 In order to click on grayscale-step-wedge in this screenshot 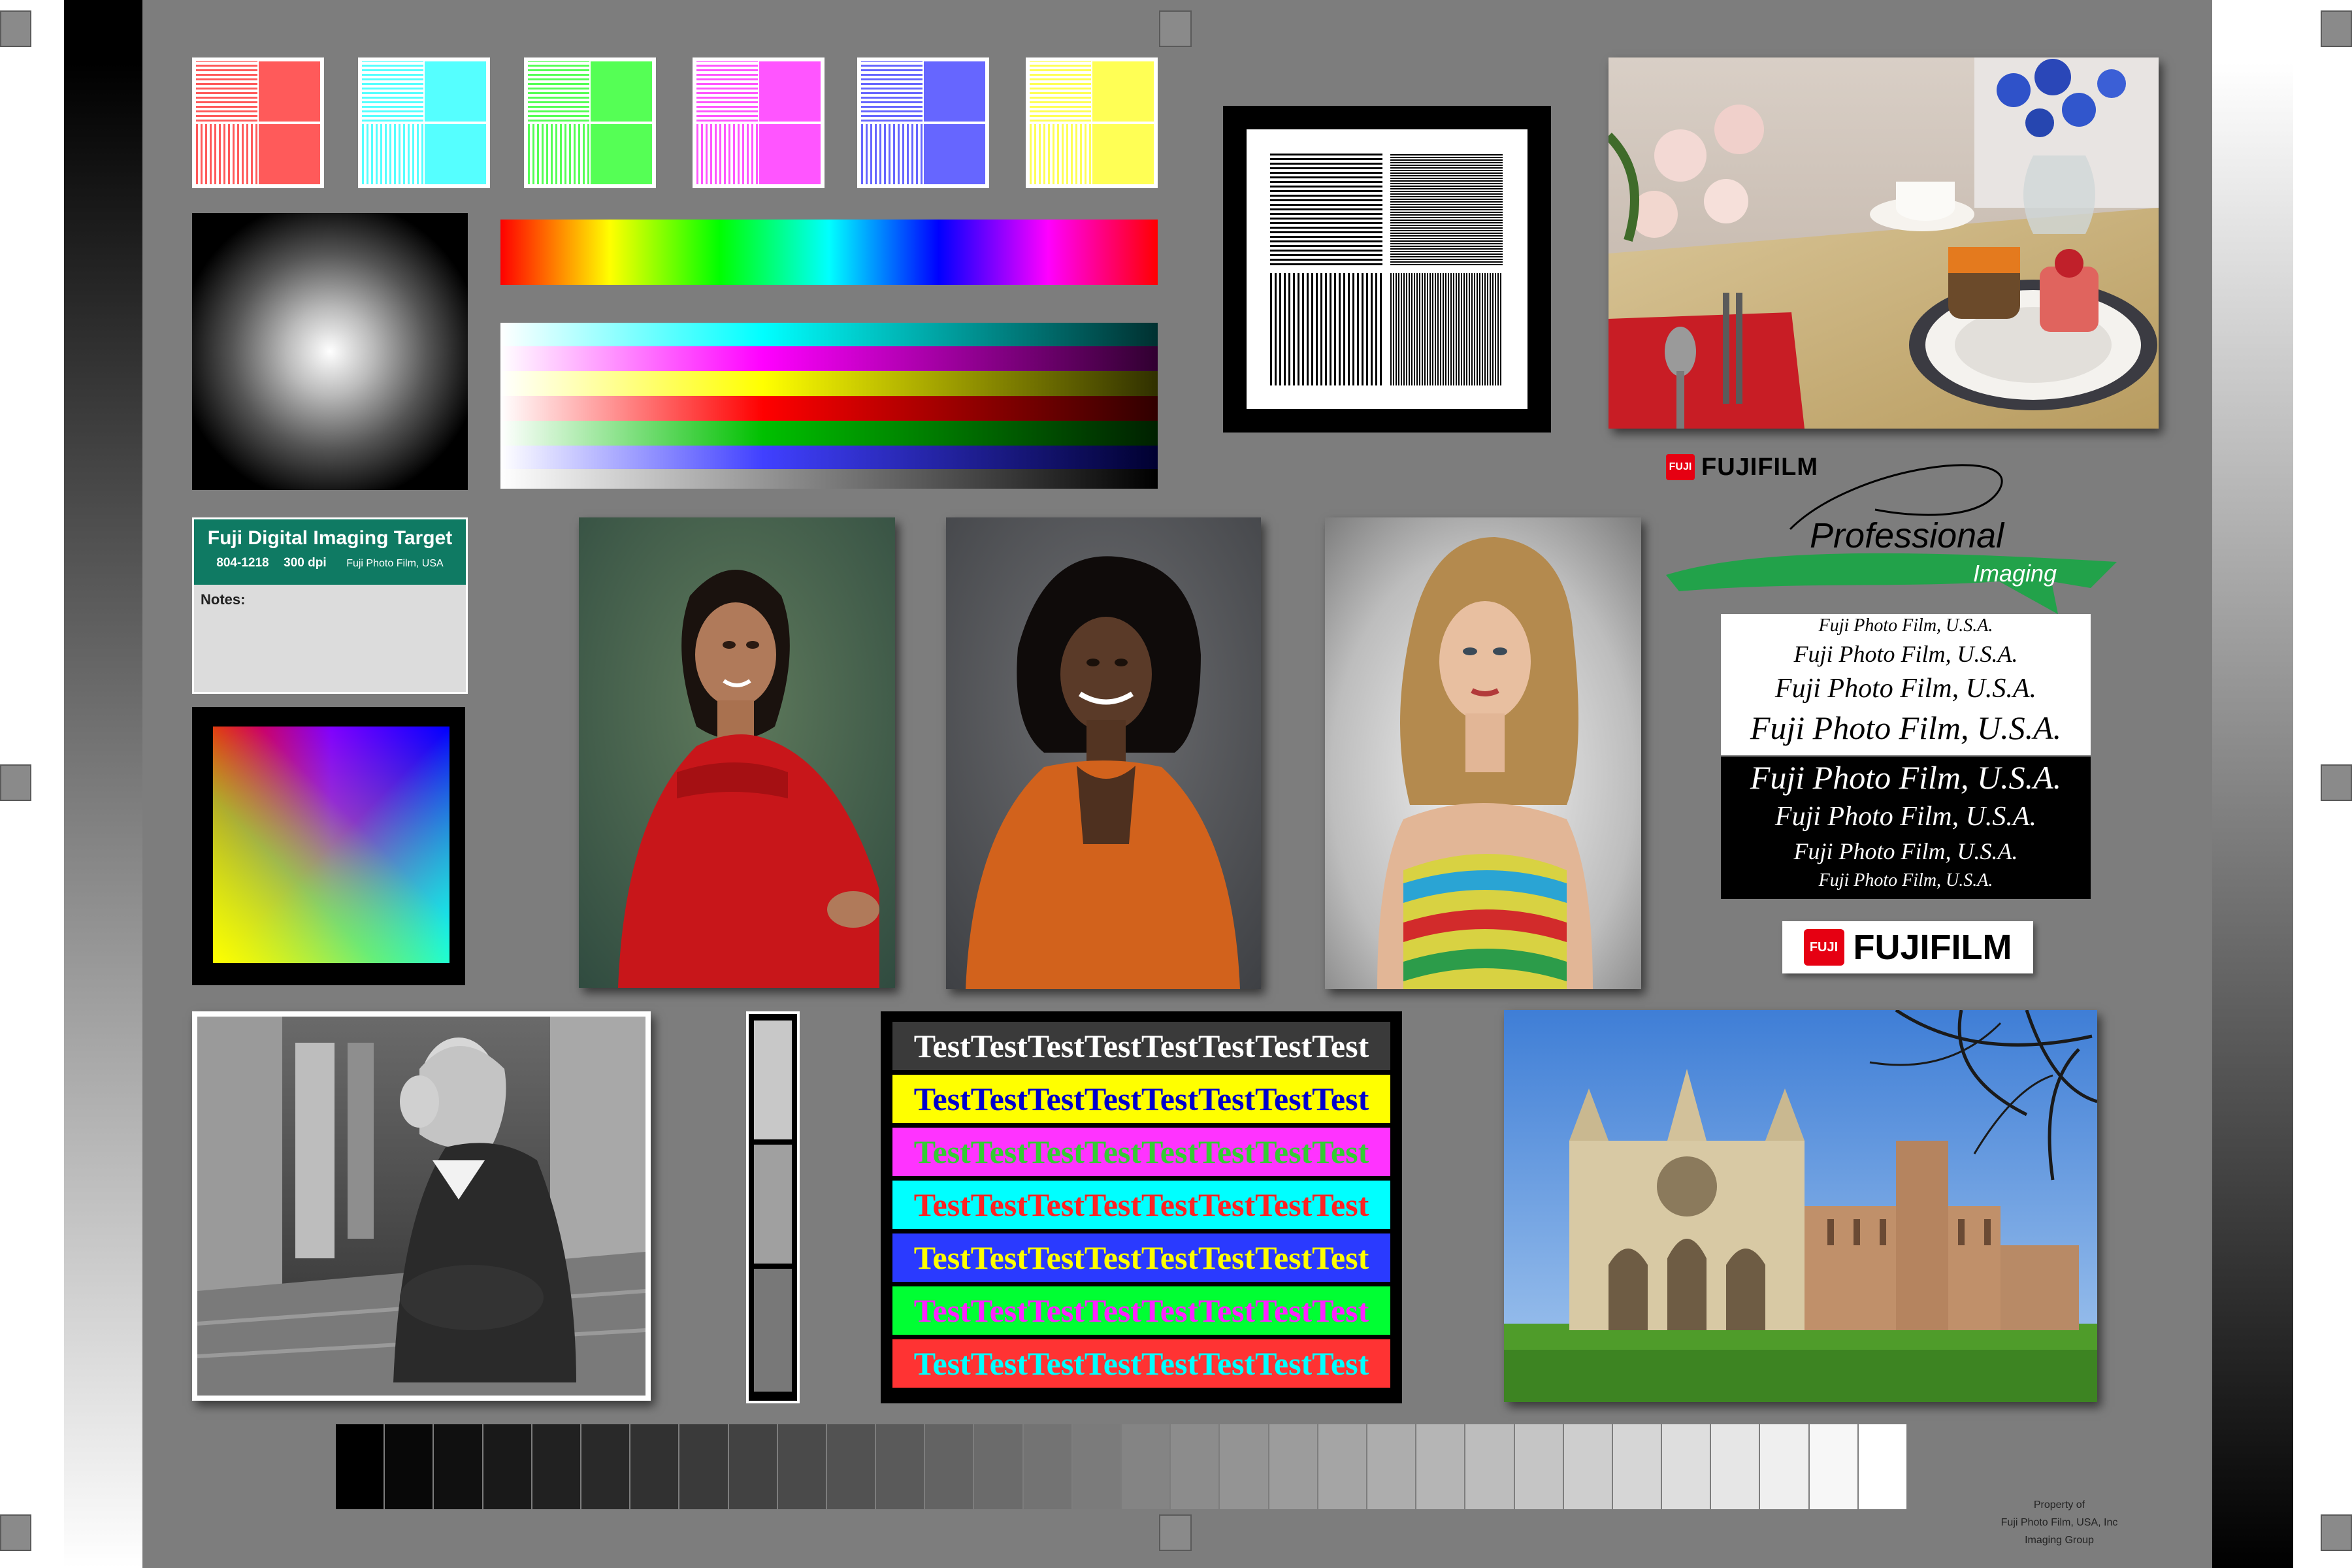, I will do `click(1122, 1466)`.